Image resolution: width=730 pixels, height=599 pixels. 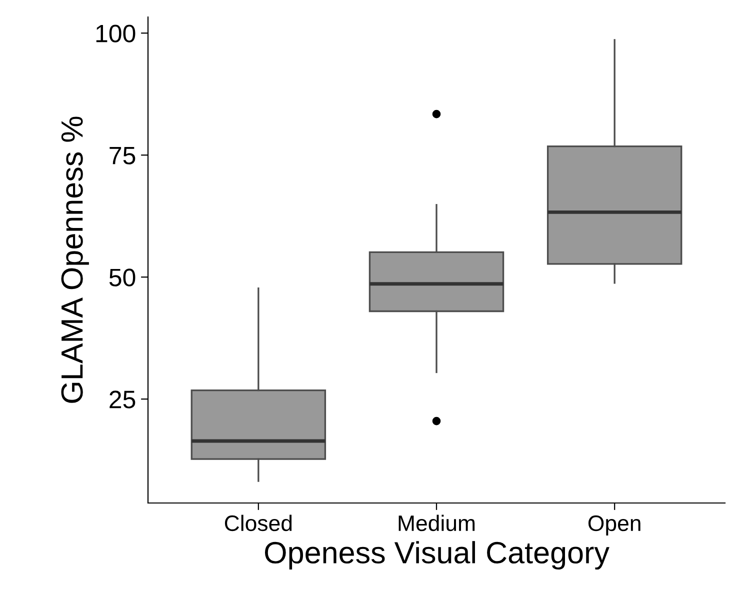 What do you see at coordinates (436, 523) in the screenshot?
I see `x-tick-label: Medium` at bounding box center [436, 523].